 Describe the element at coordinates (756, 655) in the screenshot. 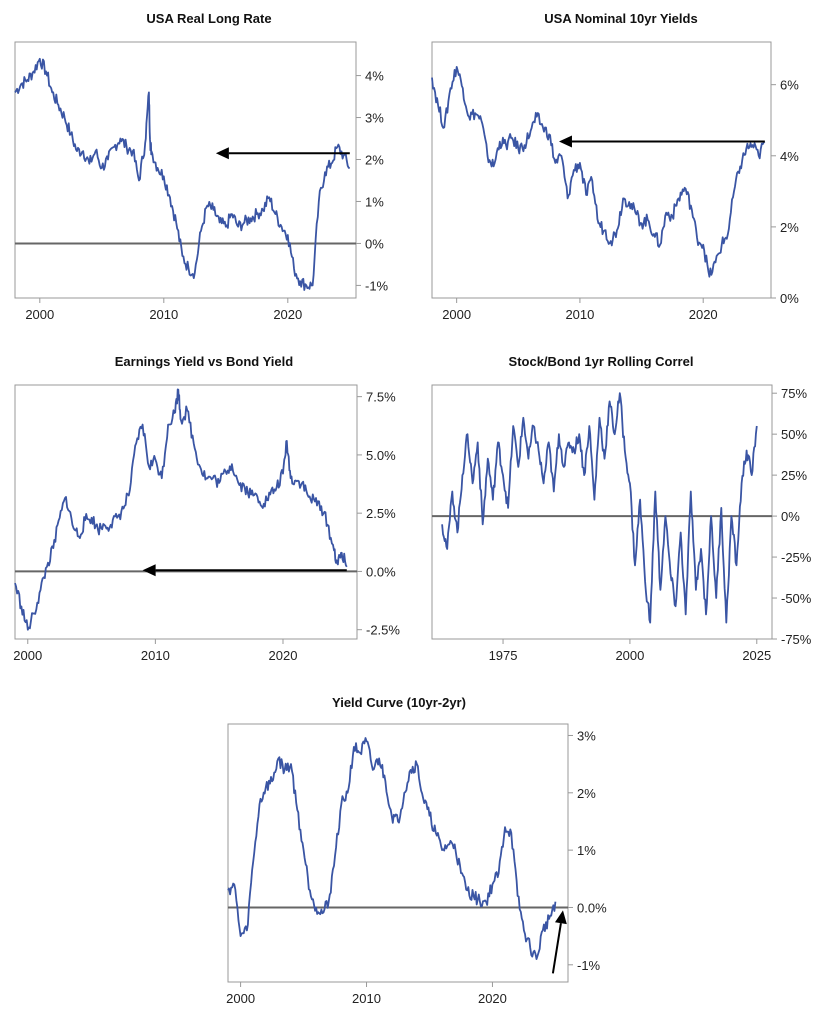

I see `x-tick-label: 2025` at that location.